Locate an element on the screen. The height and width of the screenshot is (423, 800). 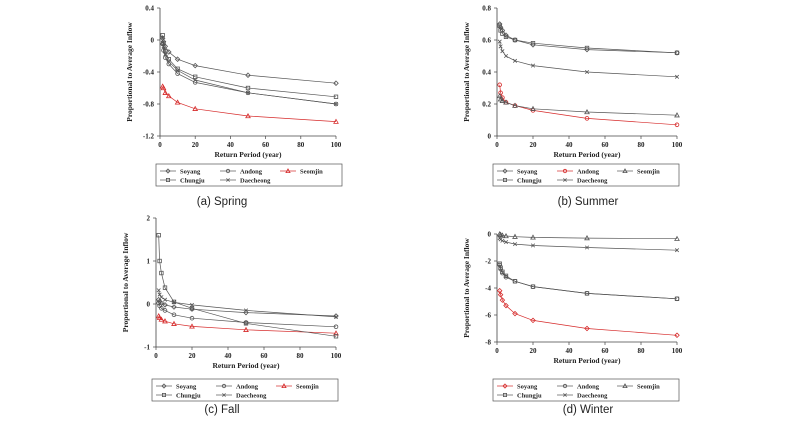
legend-label: Chungju is located at coordinates (188, 395).